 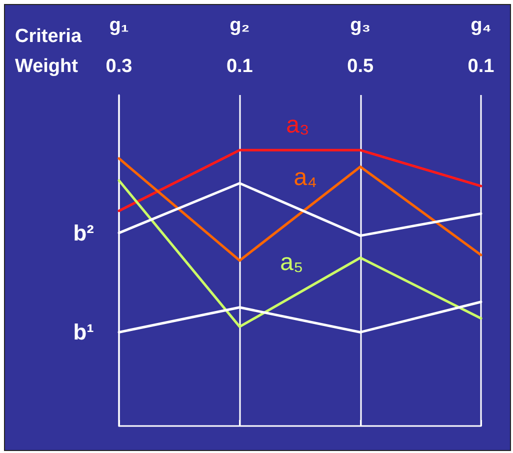 I want to click on series-label: b¹, so click(x=83, y=332).